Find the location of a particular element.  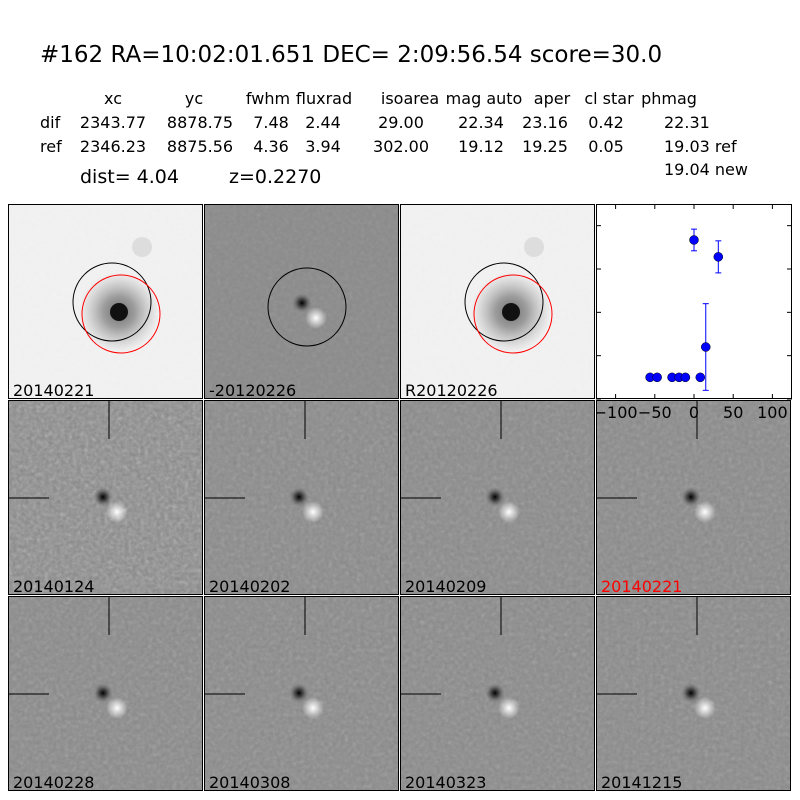

stamp-date-label: 20140124 is located at coordinates (54, 586).